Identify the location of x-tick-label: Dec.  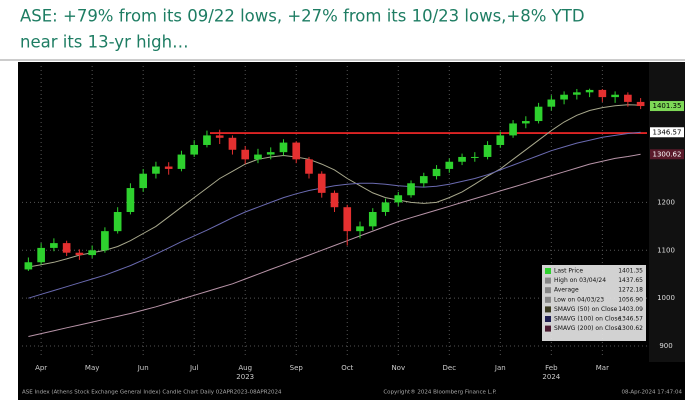
(450, 368).